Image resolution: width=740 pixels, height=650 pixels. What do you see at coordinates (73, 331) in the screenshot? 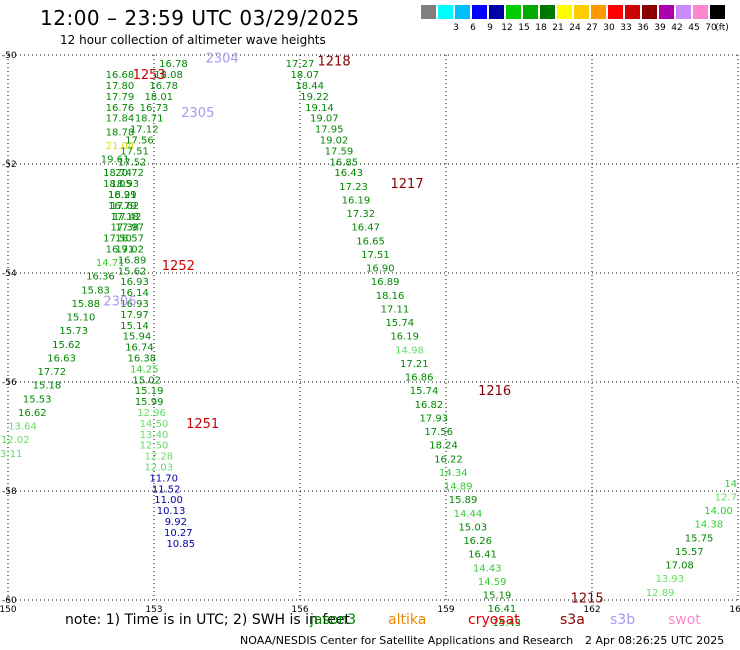
I see `wave-height-point: 15.73` at bounding box center [73, 331].